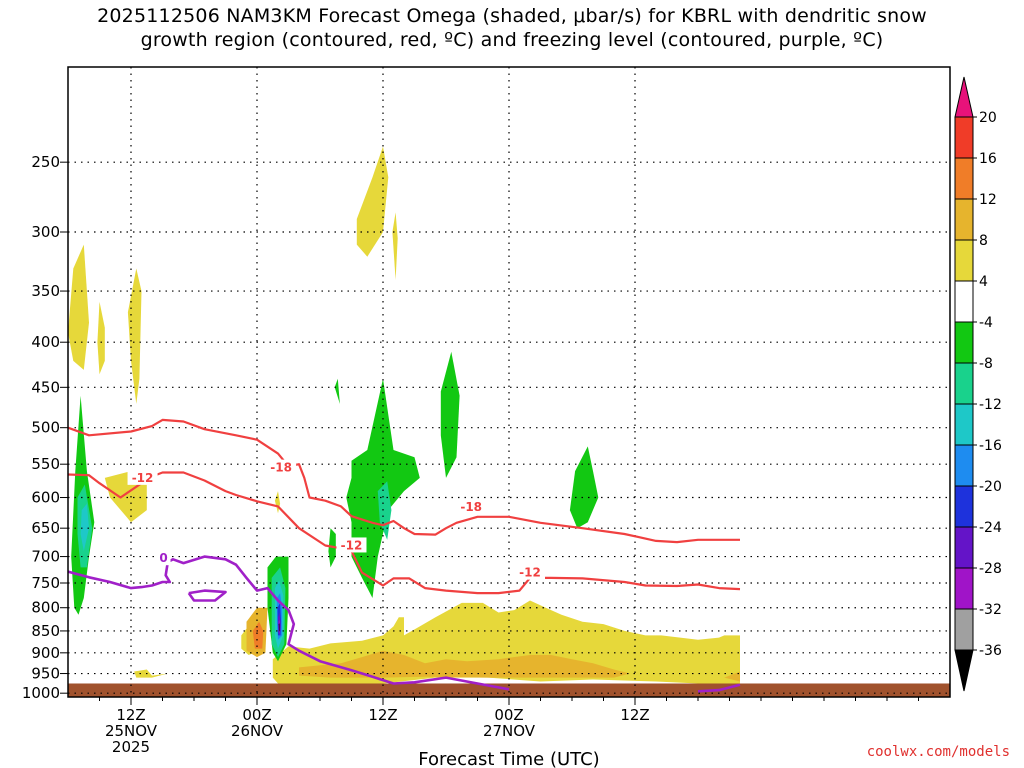 The image size is (1024, 768). Describe the element at coordinates (964, 97) in the screenshot. I see `colorbar-max-triangle` at that location.